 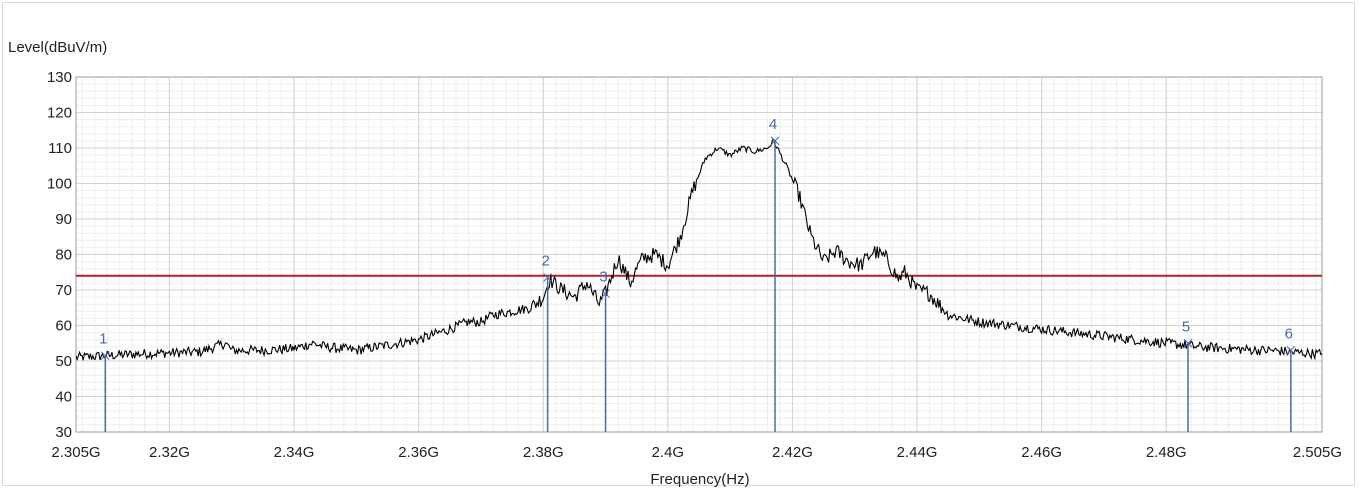 I want to click on y-tick-label: 100, so click(x=59, y=184).